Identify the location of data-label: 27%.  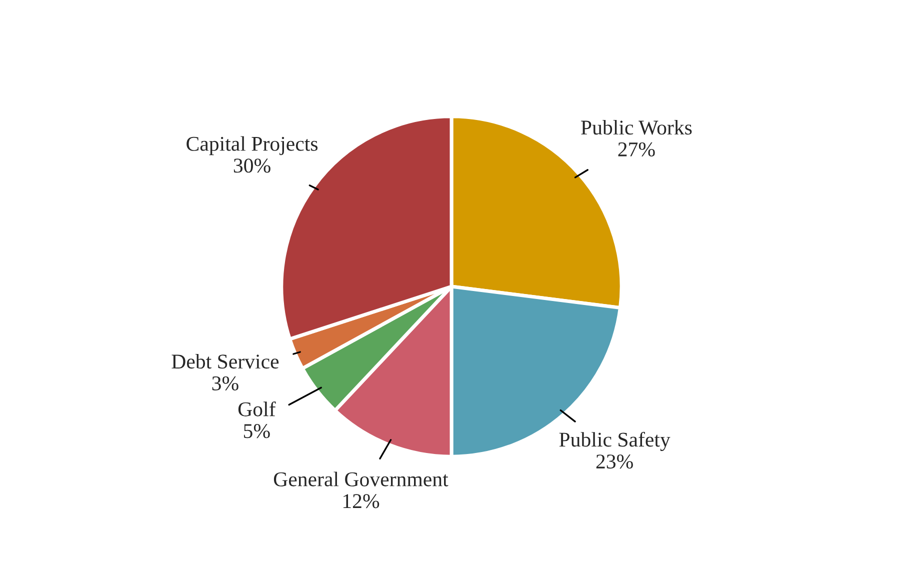
(636, 149).